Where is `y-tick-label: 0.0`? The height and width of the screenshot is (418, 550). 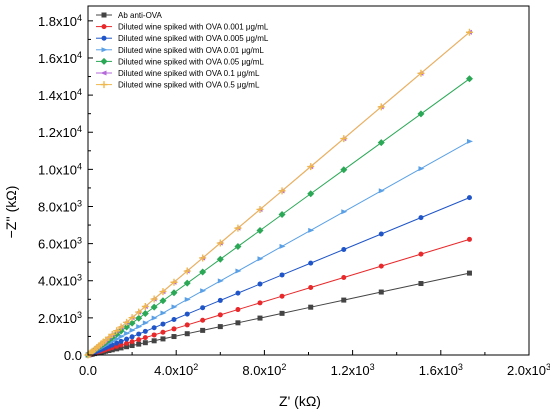
y-tick-label: 0.0 is located at coordinates (73, 355).